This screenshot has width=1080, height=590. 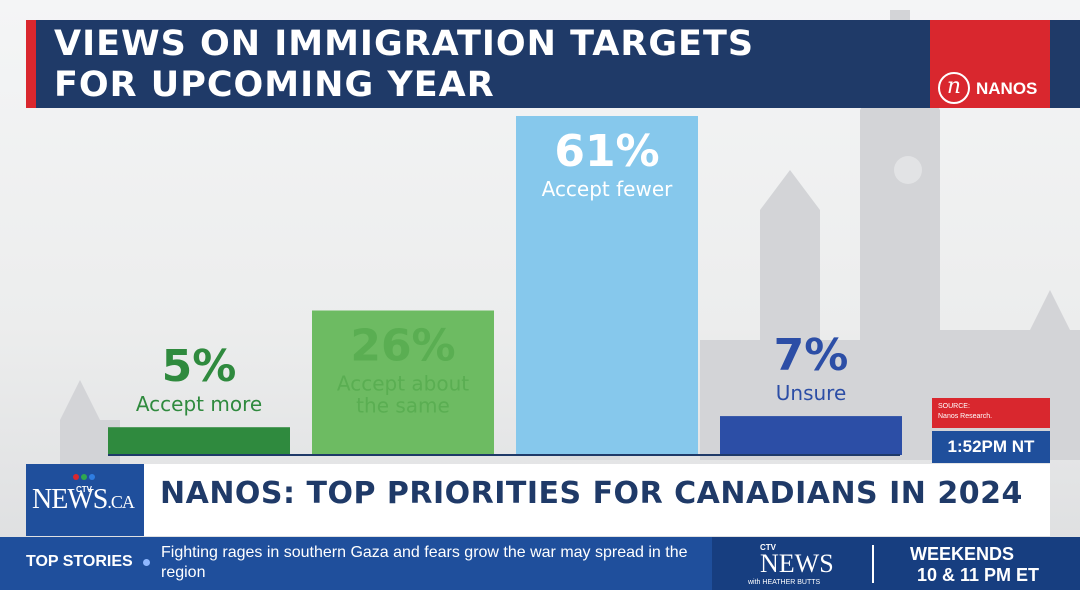 What do you see at coordinates (404, 44) in the screenshot?
I see `chart-title-line-1: VIEWS ON IMMIGRATION TARGETS` at bounding box center [404, 44].